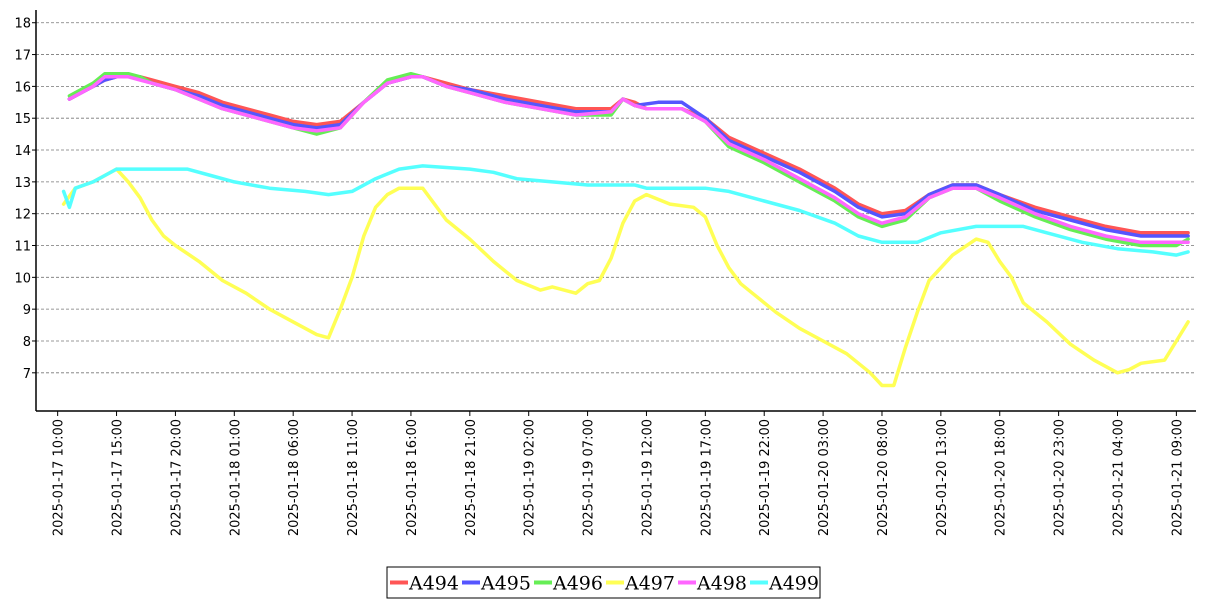 The width and height of the screenshot is (1207, 600). I want to click on legend-frame, so click(603, 582).